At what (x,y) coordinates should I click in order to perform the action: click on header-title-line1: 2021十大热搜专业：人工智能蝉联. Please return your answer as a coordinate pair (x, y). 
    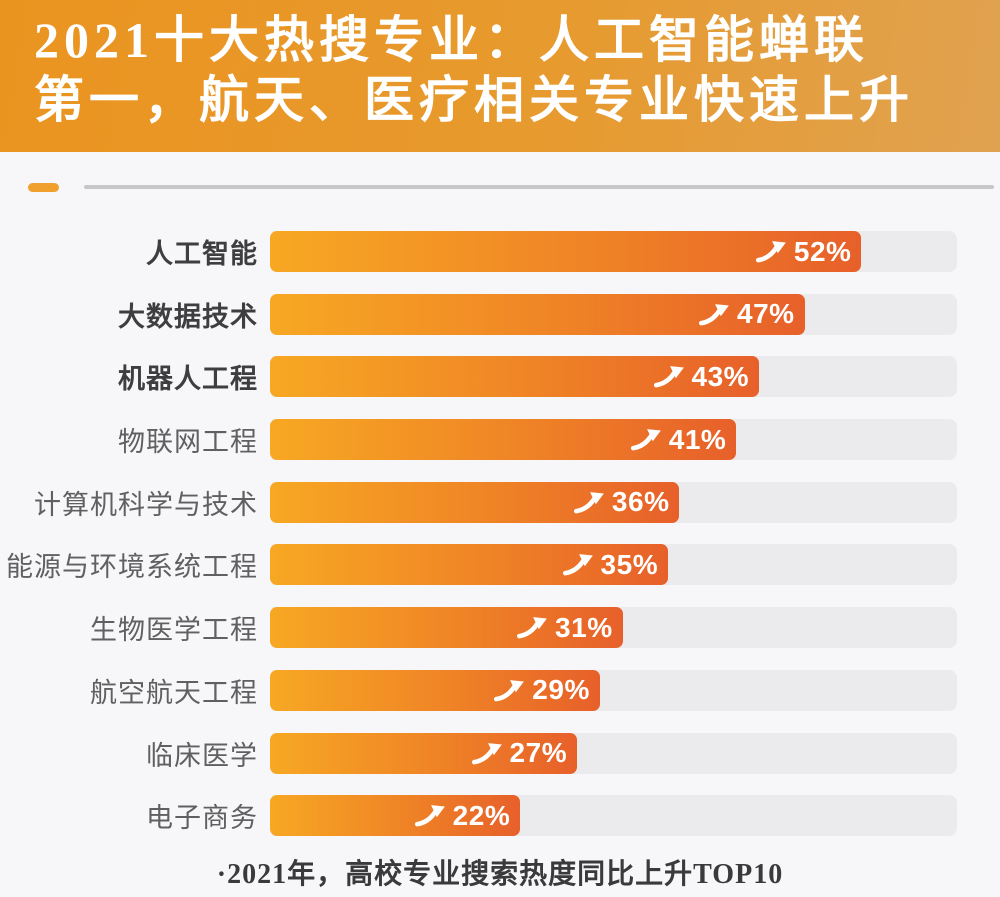
    Looking at the image, I should click on (451, 40).